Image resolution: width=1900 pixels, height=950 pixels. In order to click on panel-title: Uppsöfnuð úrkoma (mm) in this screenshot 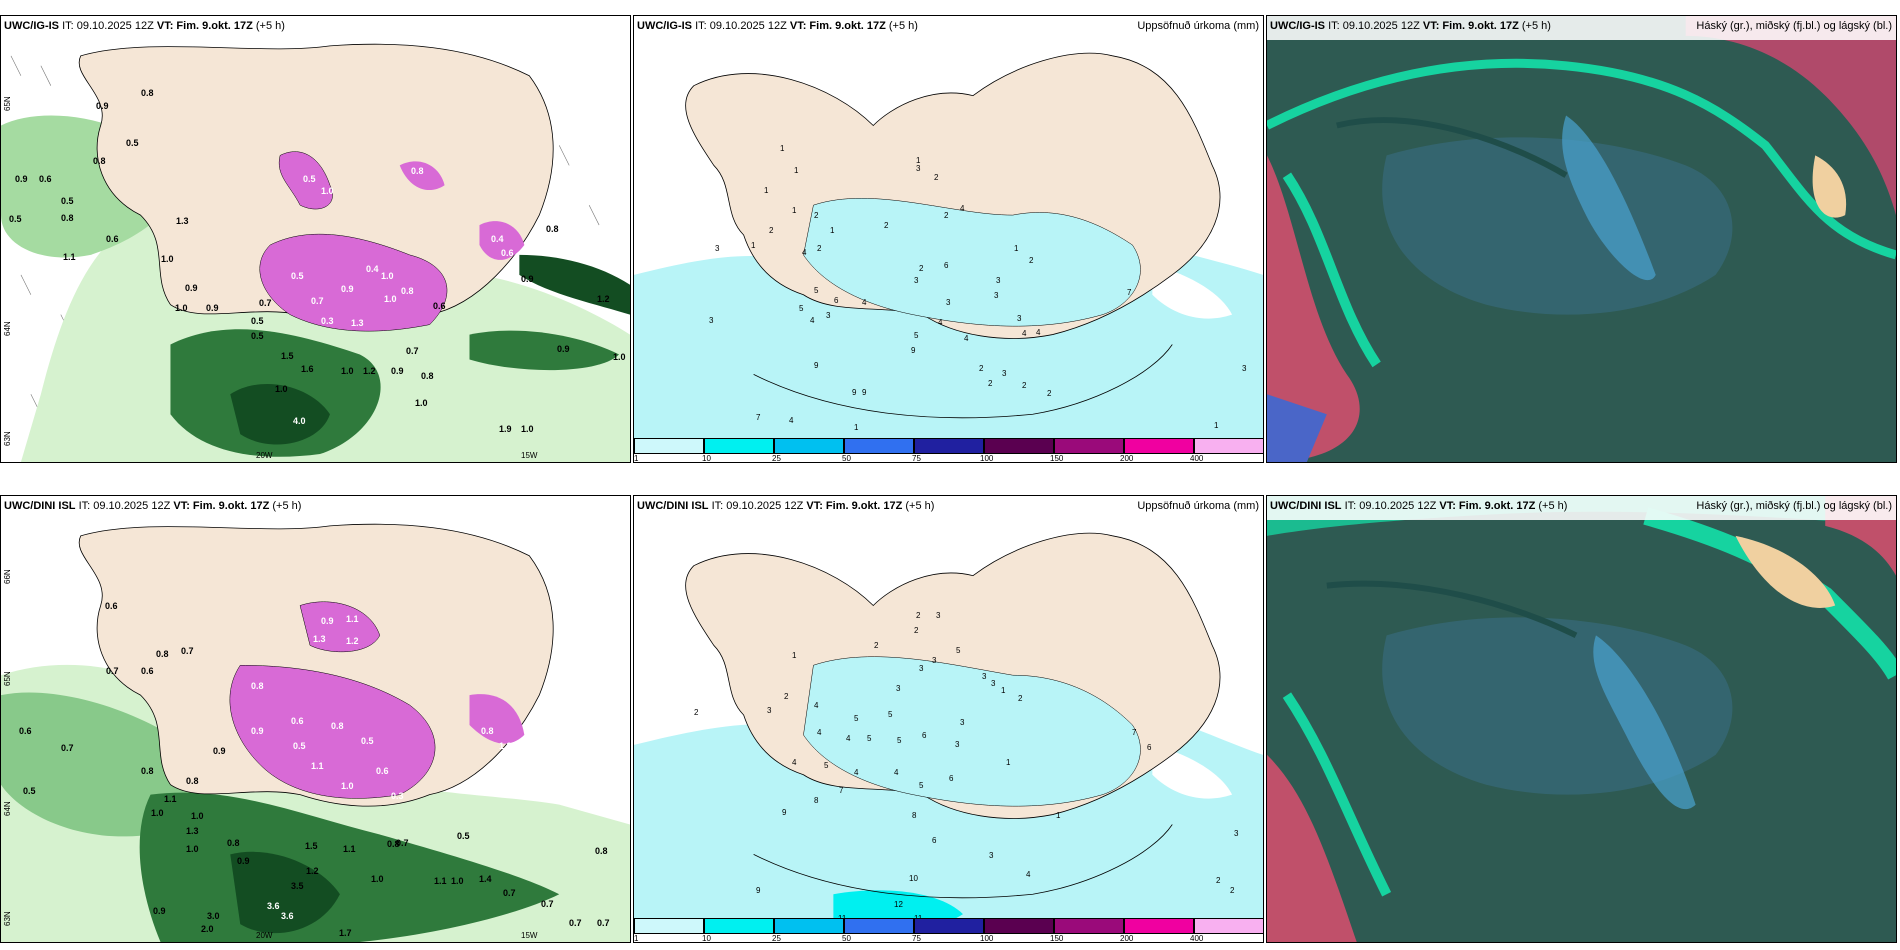, I will do `click(1198, 506)`.